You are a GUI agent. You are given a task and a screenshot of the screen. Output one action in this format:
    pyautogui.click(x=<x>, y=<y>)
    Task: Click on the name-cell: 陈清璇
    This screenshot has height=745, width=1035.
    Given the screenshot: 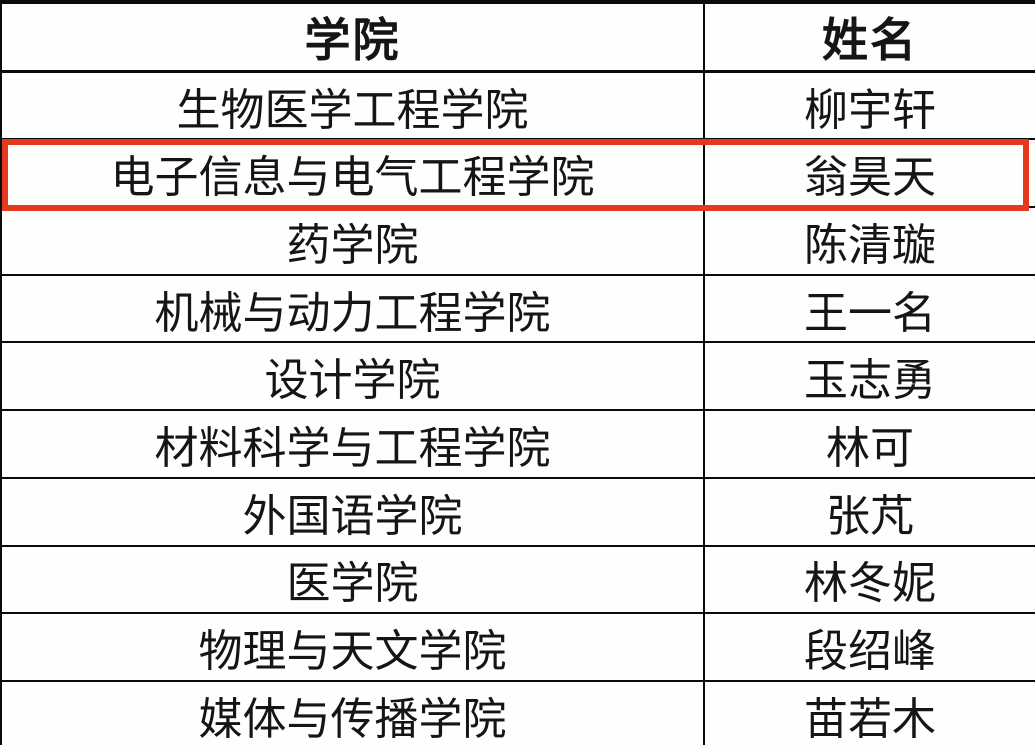 What is the action you would take?
    pyautogui.click(x=869, y=240)
    